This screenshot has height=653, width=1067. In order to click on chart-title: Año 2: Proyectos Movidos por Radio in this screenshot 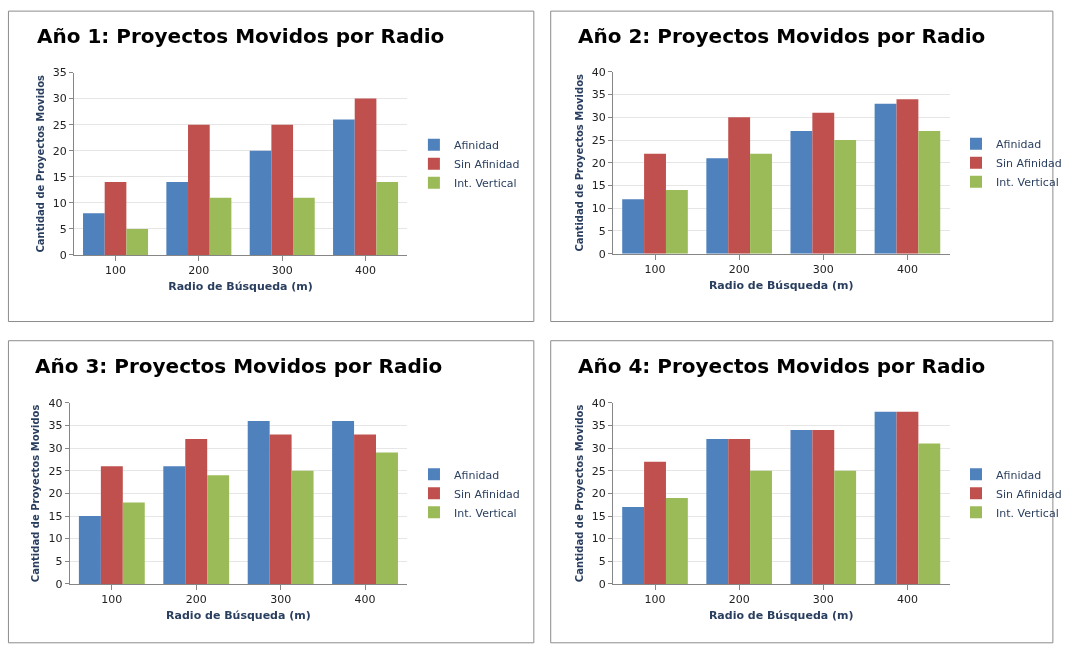, I will do `click(782, 36)`.